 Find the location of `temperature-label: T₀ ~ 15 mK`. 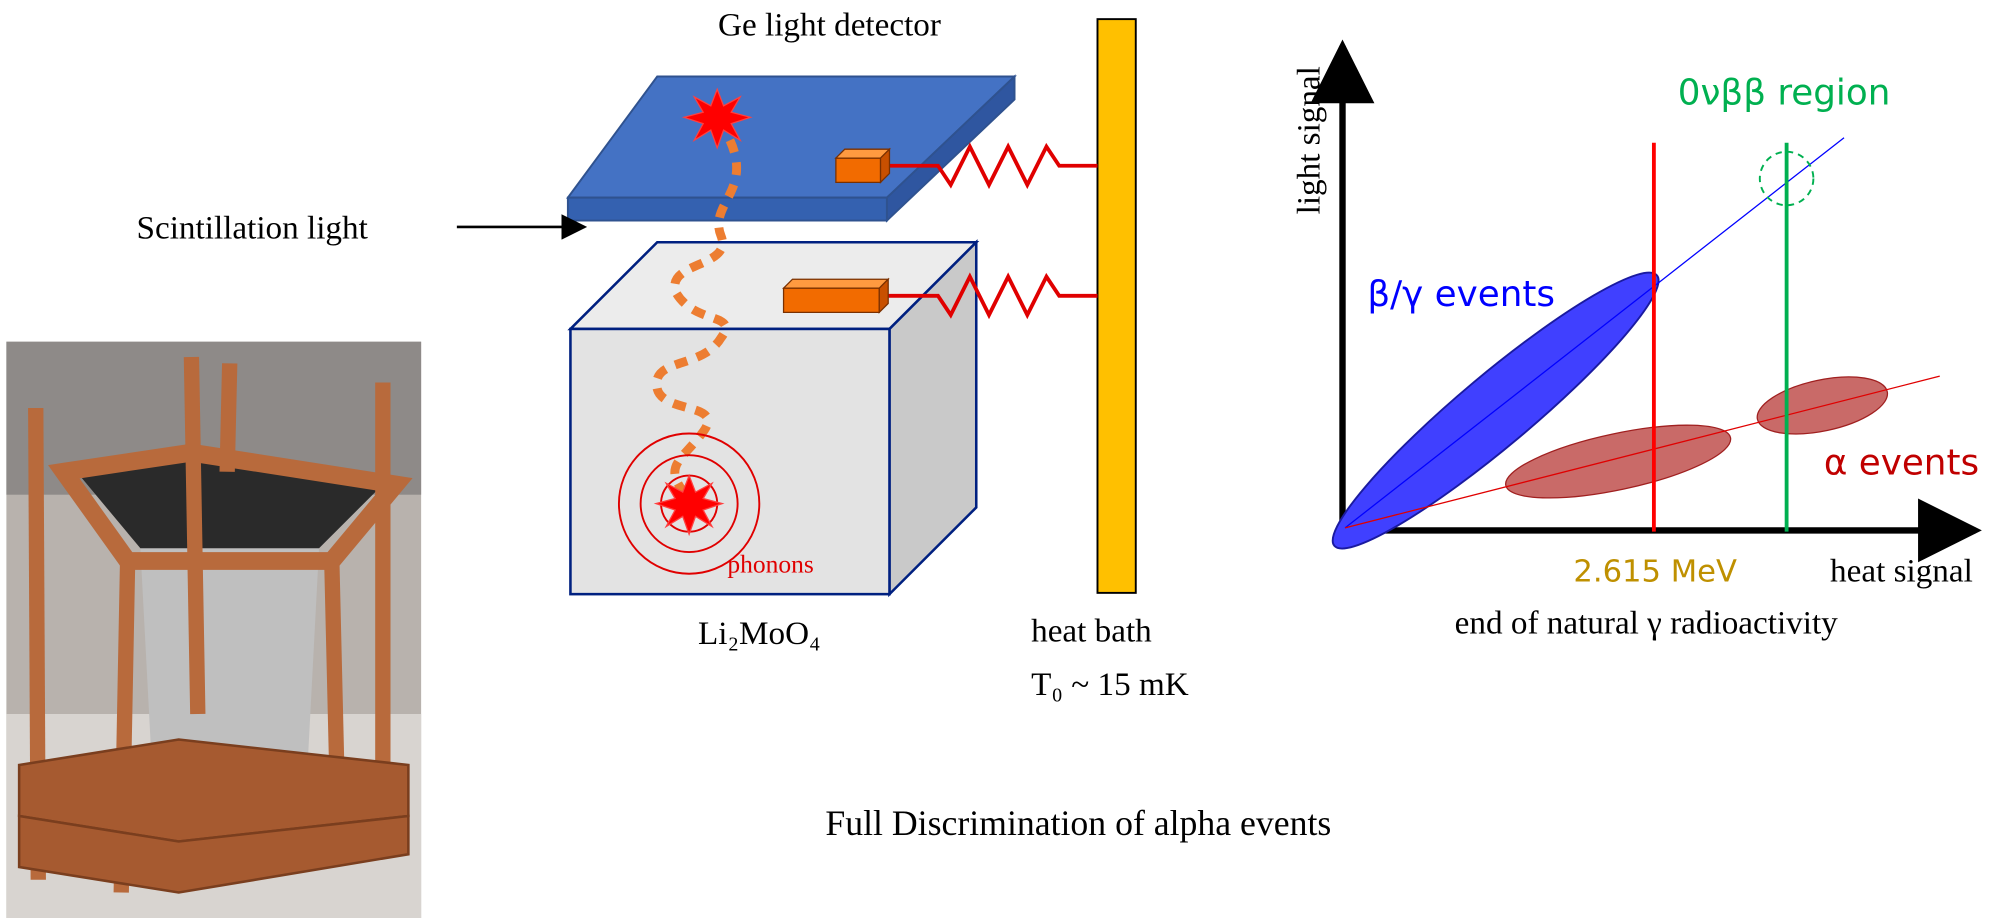

temperature-label: T₀ ~ 15 mK is located at coordinates (1110, 684).